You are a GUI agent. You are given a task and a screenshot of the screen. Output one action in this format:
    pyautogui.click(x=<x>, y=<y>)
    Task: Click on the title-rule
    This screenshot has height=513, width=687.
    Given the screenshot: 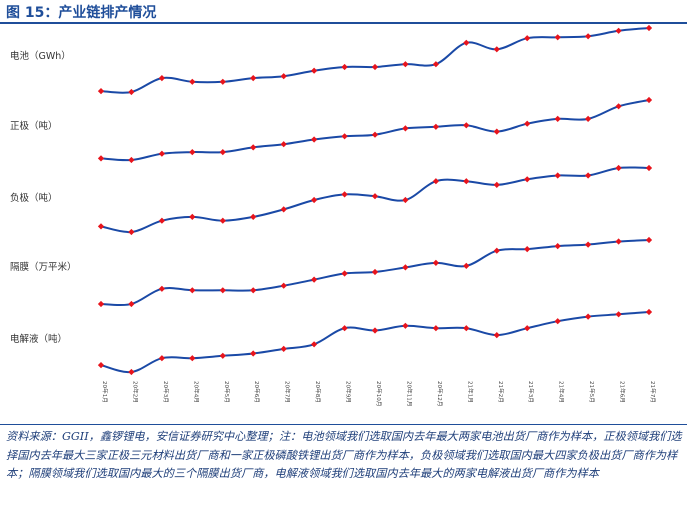 What is the action you would take?
    pyautogui.click(x=343, y=23)
    